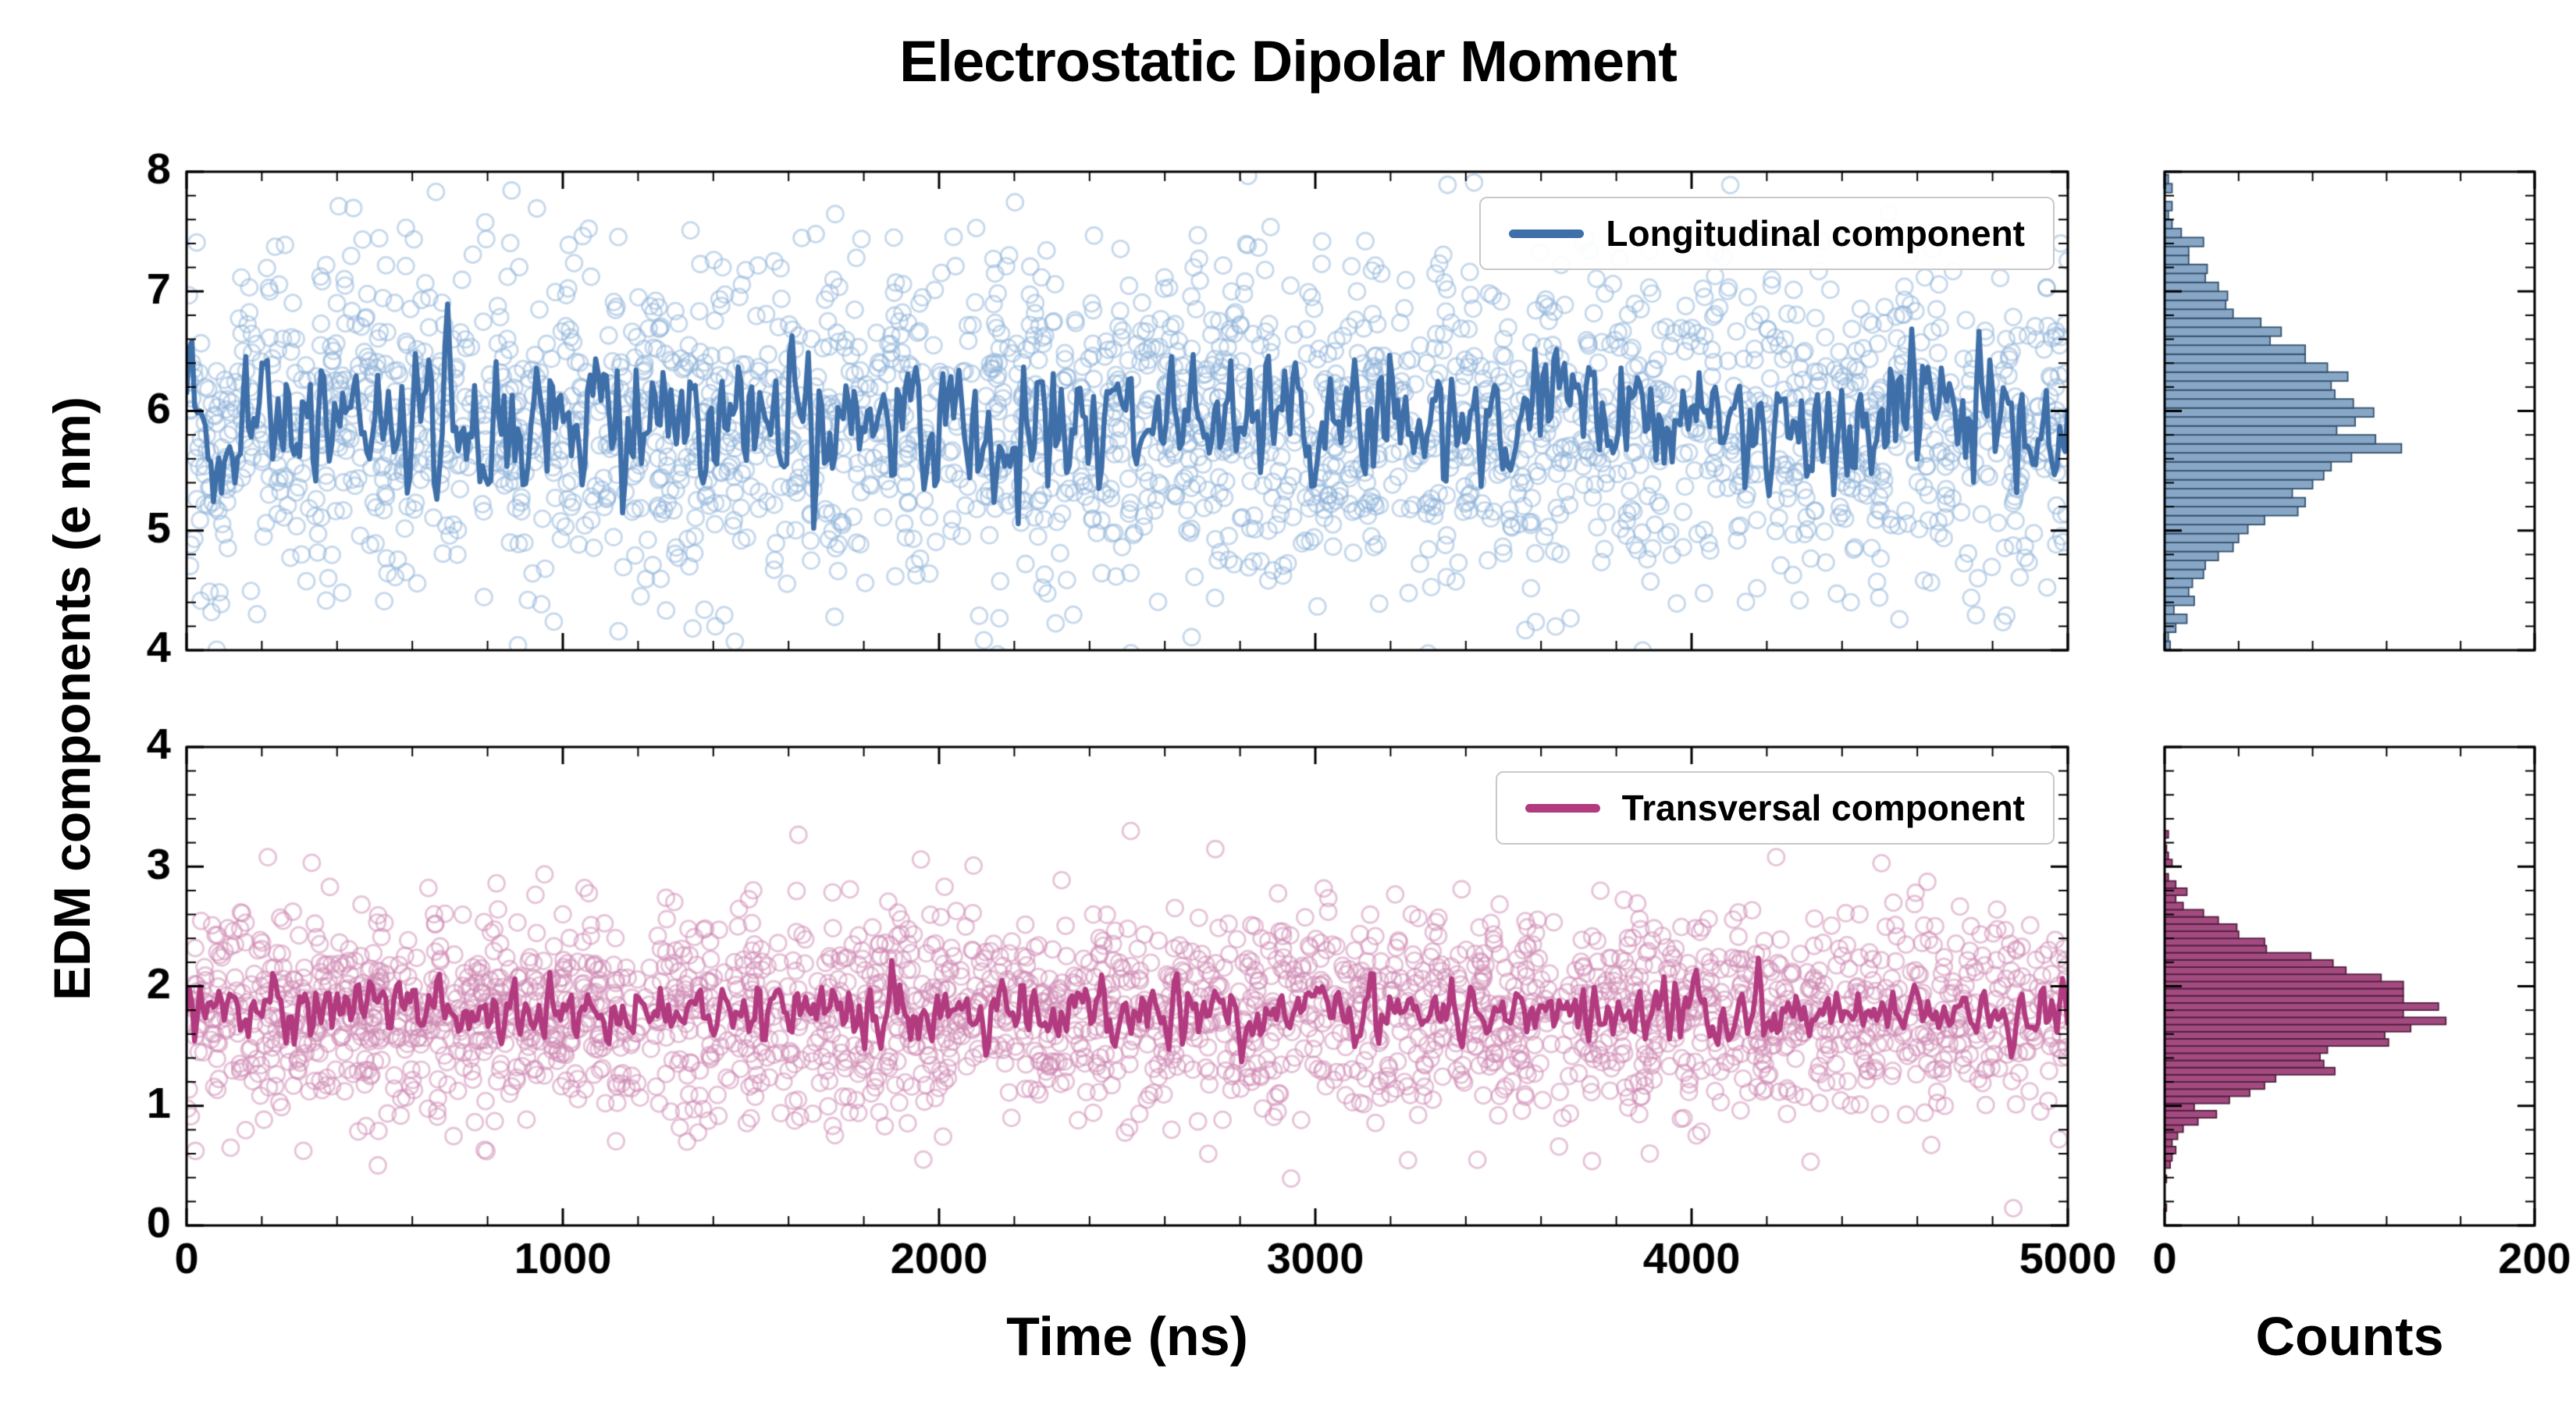 The width and height of the screenshot is (2576, 1405). I want to click on chart-title: Electrostatic Dipolar Moment, so click(1288, 61).